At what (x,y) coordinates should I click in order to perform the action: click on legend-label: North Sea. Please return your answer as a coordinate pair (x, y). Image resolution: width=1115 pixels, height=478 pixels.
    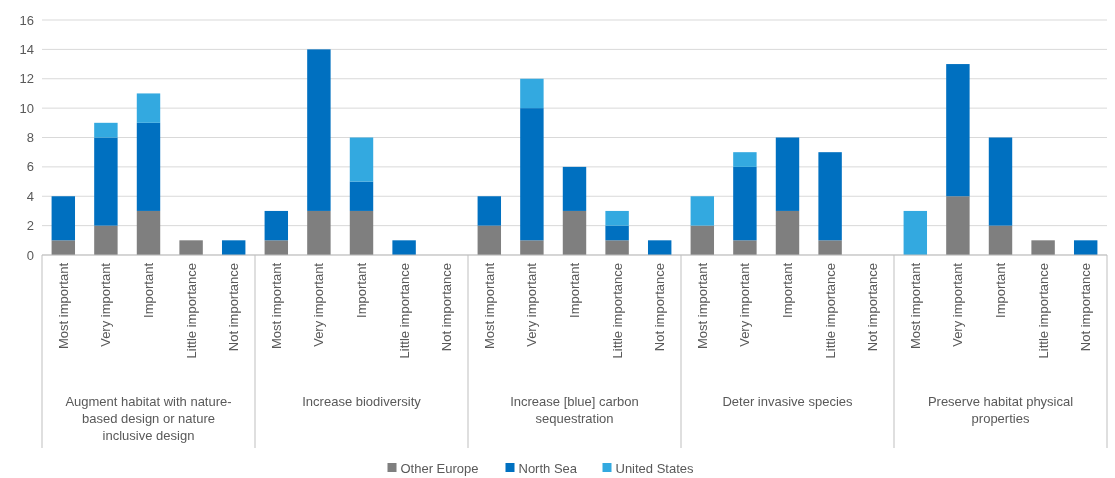
    Looking at the image, I should click on (548, 468).